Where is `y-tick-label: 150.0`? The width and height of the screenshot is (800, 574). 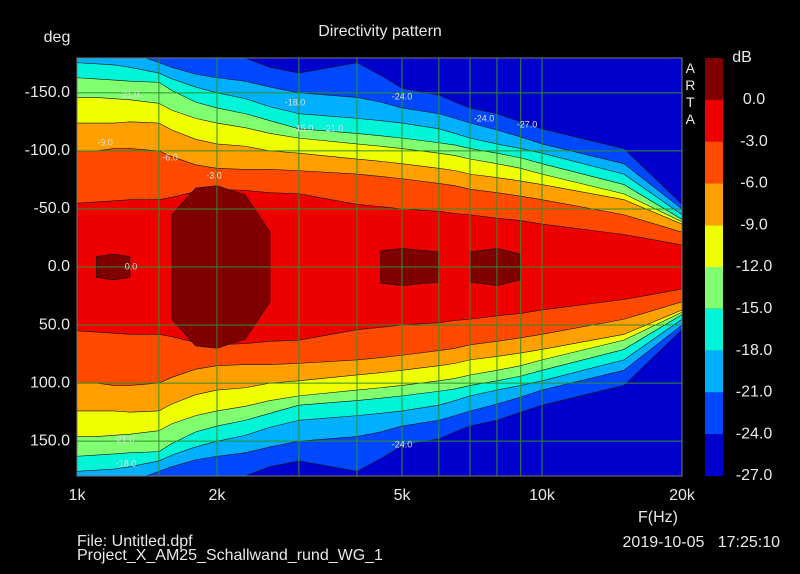
y-tick-label: 150.0 is located at coordinates (50, 440).